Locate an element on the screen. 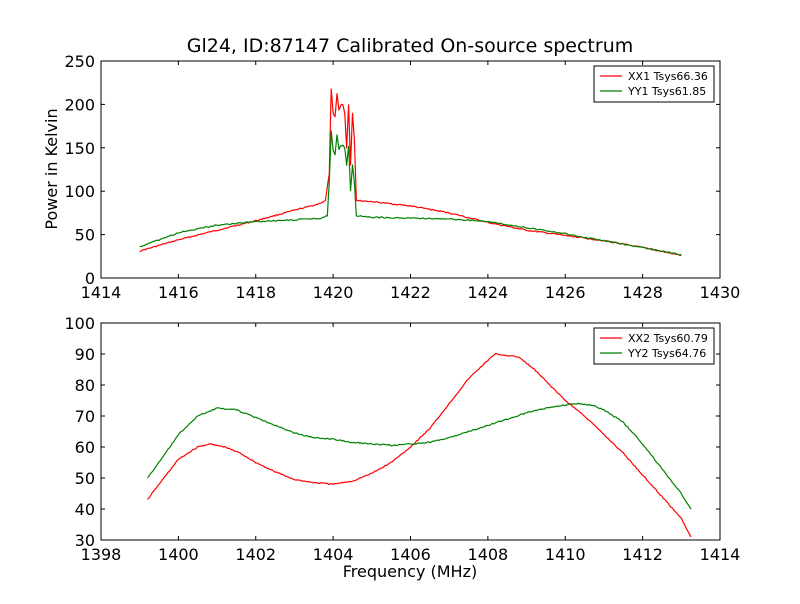 The width and height of the screenshot is (800, 604). top-chart-x-tick-label: 1416 is located at coordinates (178, 292).